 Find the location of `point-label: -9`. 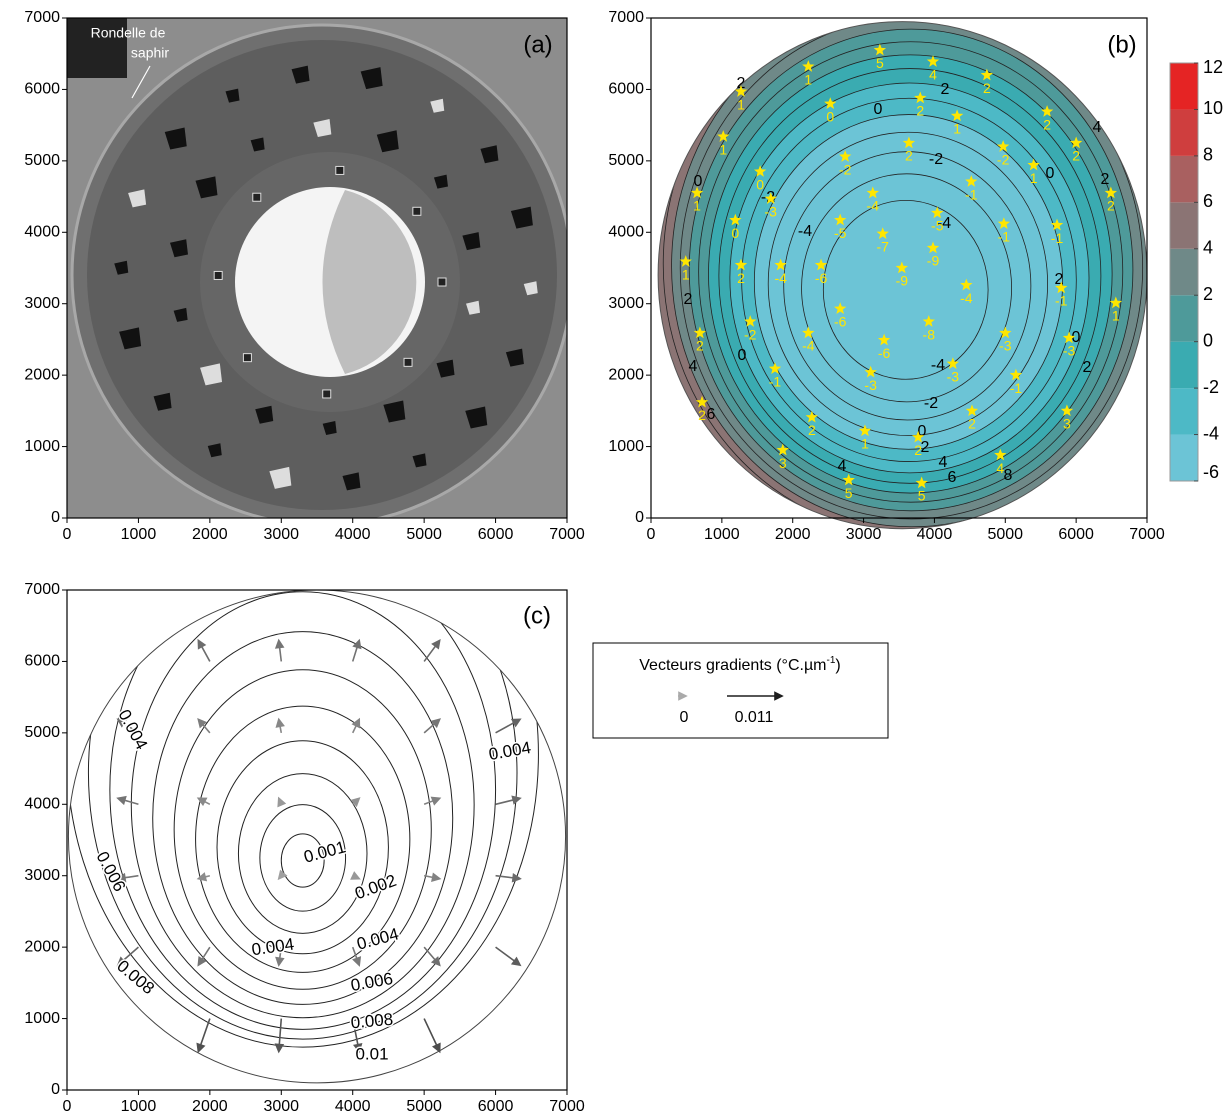

point-label: -9 is located at coordinates (902, 281).